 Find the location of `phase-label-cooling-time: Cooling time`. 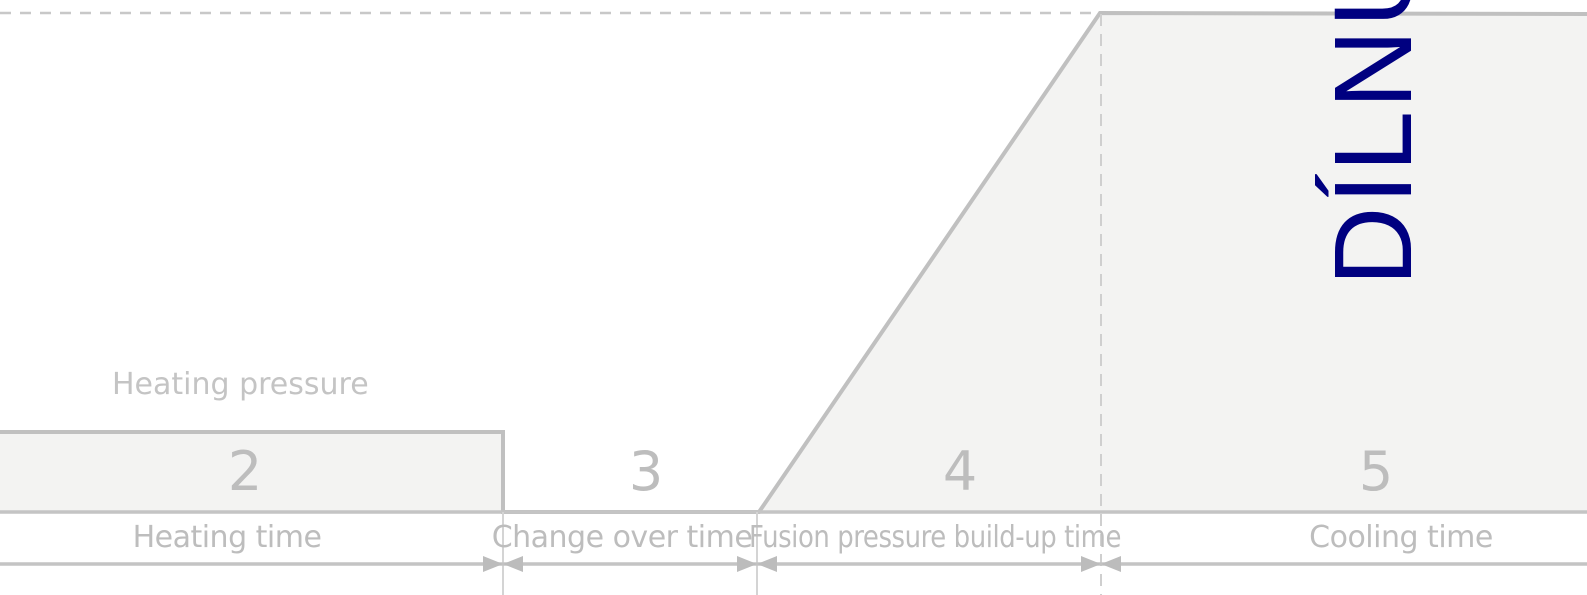

phase-label-cooling-time: Cooling time is located at coordinates (1401, 537).